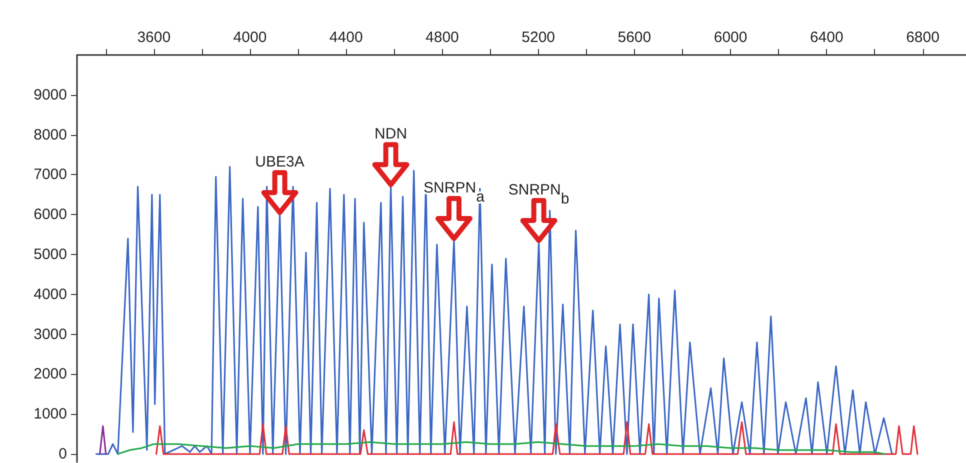  Describe the element at coordinates (635, 37) in the screenshot. I see `x-tick-label: 5600` at that location.